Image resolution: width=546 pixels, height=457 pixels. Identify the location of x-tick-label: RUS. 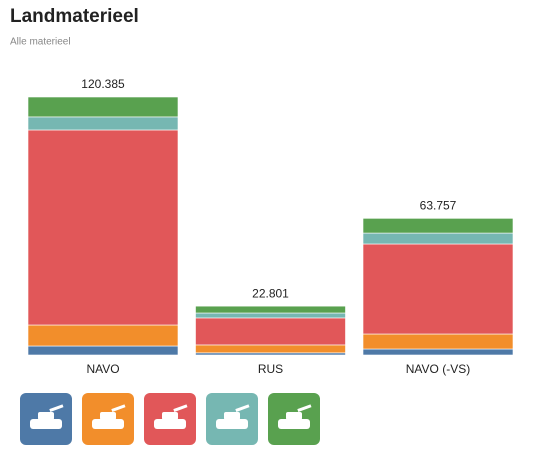
(270, 369).